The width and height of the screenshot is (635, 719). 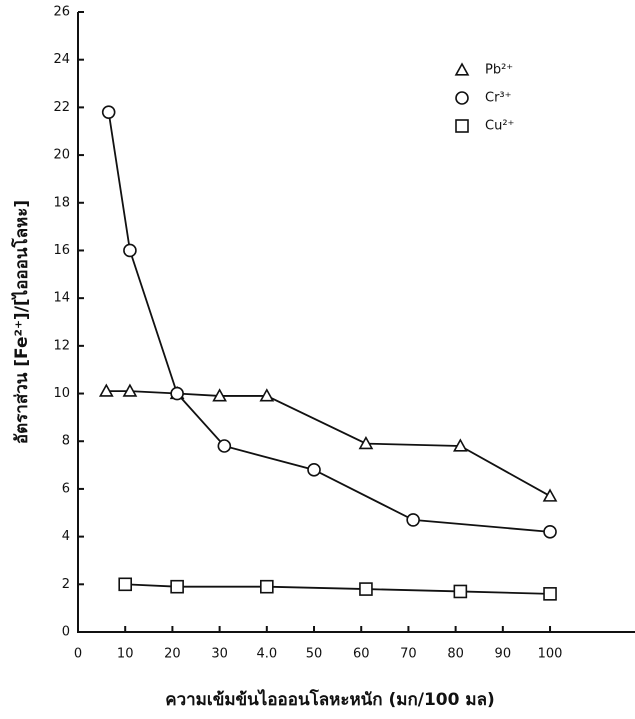 What do you see at coordinates (499, 126) in the screenshot?
I see `legend-label: Cu²⁺` at bounding box center [499, 126].